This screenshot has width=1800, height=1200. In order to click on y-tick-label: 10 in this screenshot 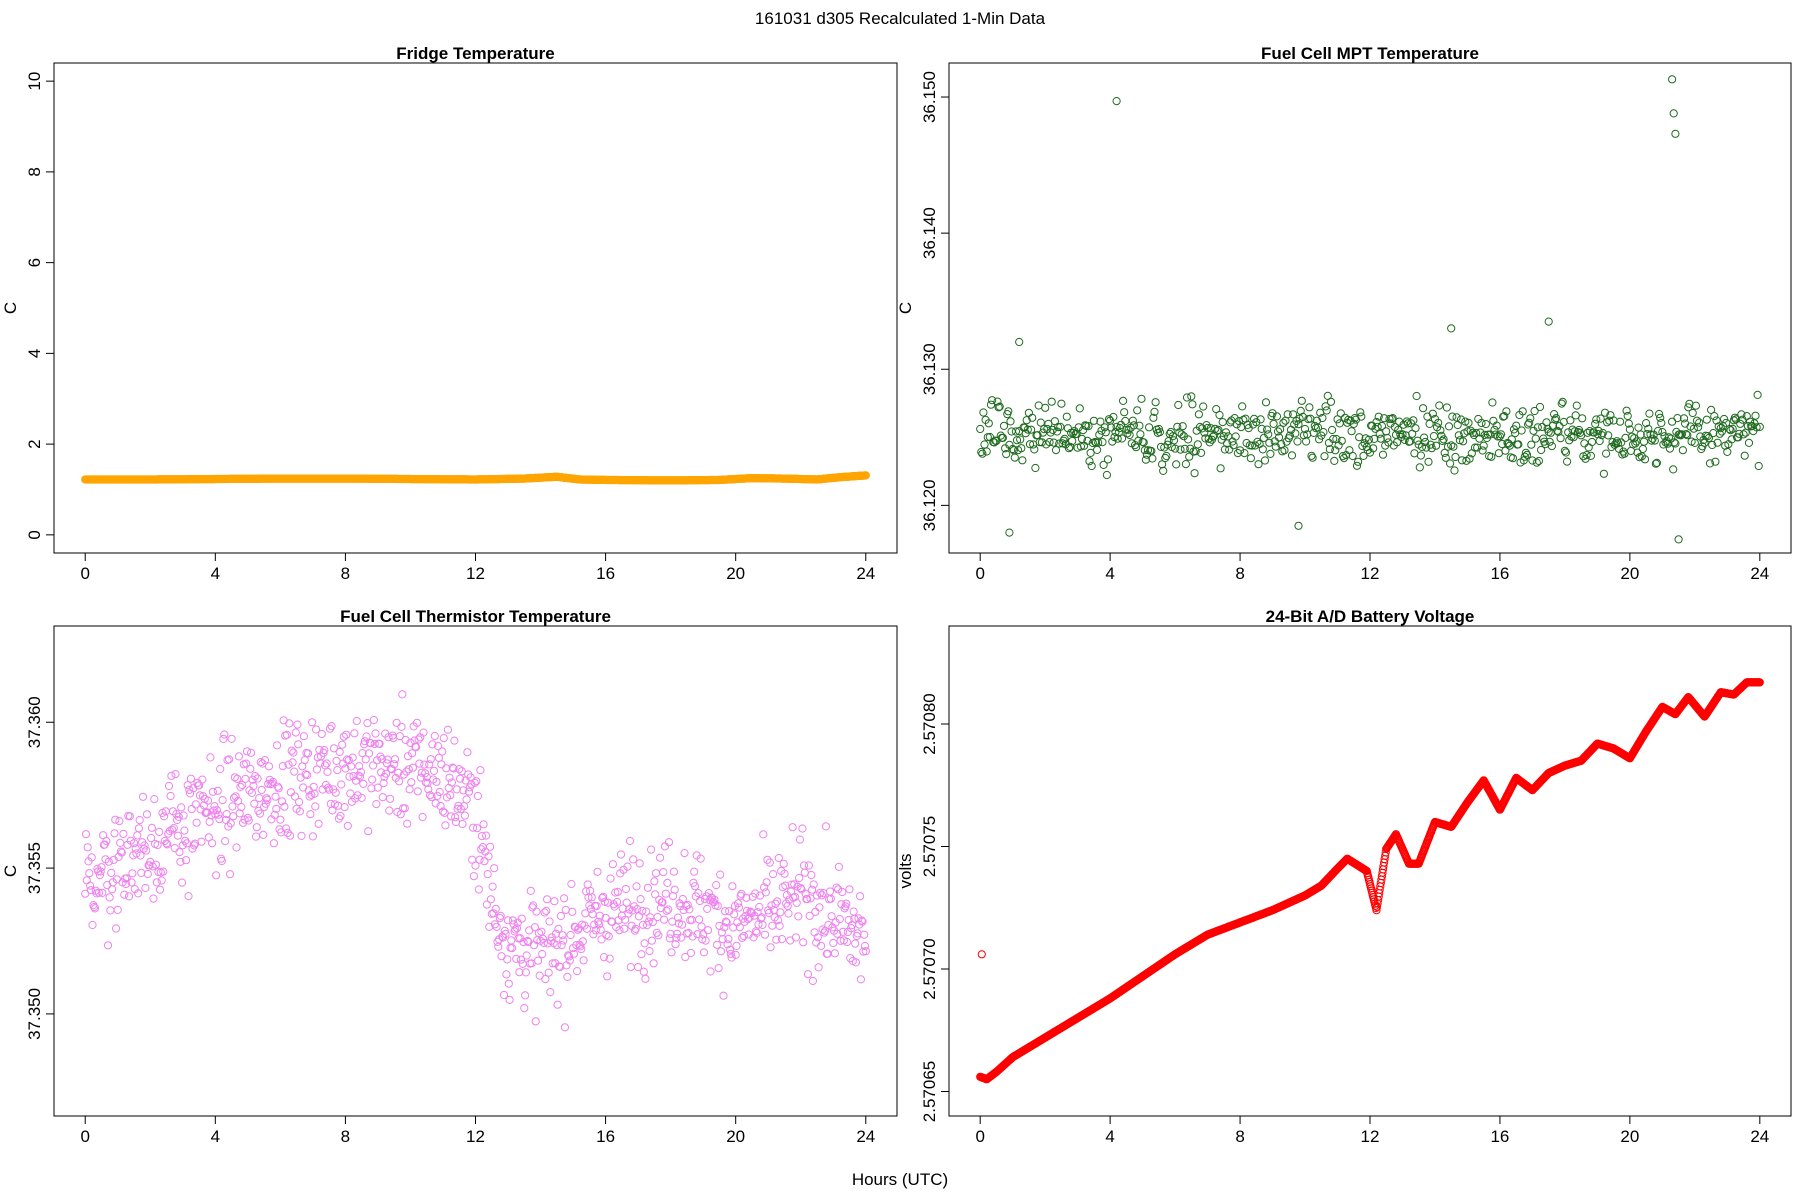, I will do `click(34, 81)`.